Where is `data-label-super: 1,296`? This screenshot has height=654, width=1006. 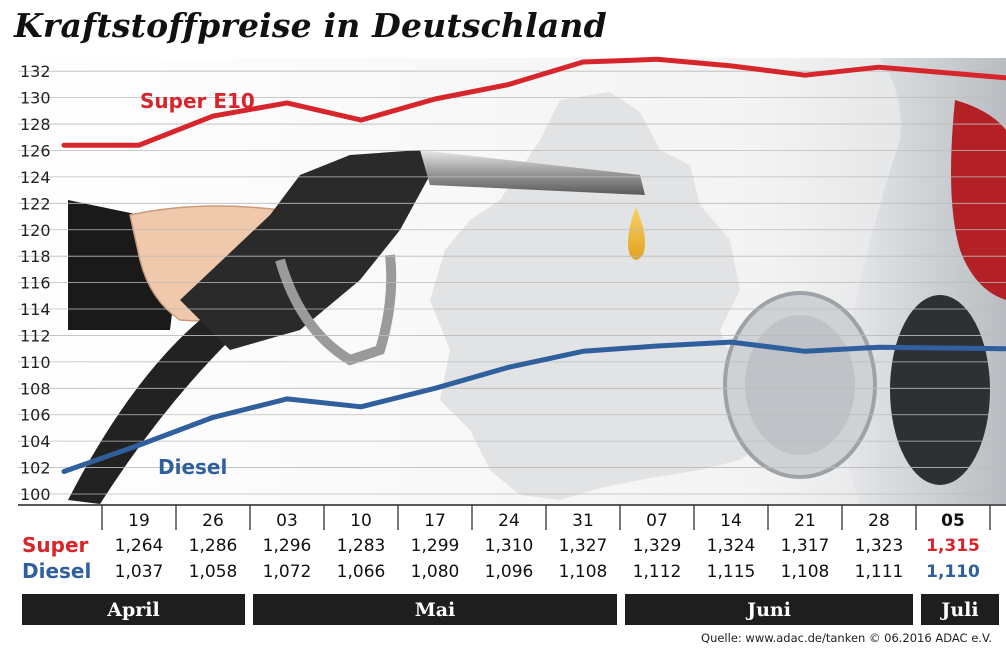
data-label-super: 1,296 is located at coordinates (287, 546).